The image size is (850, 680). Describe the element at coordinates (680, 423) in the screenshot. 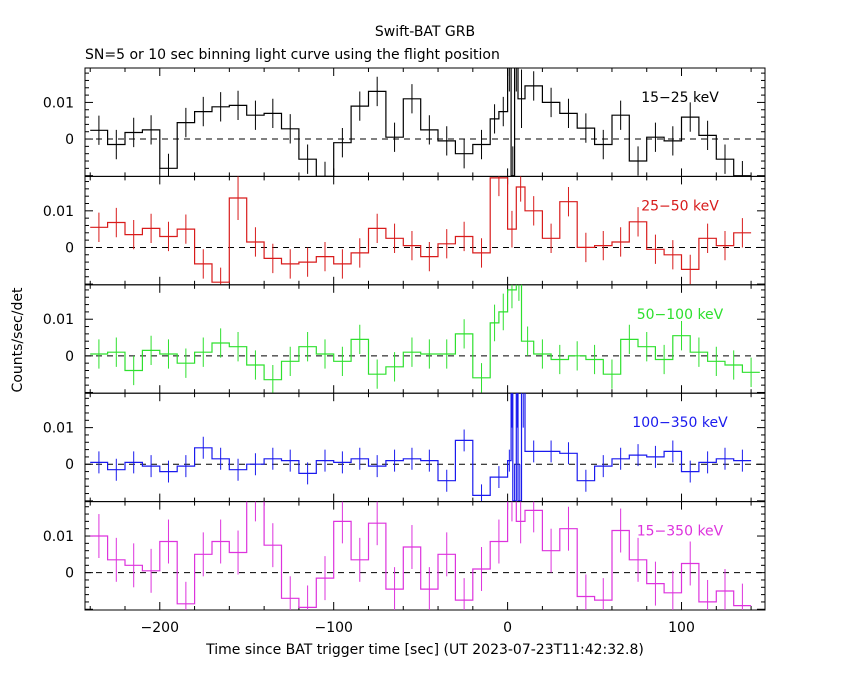

I see `band-label: 100−350 keV` at that location.